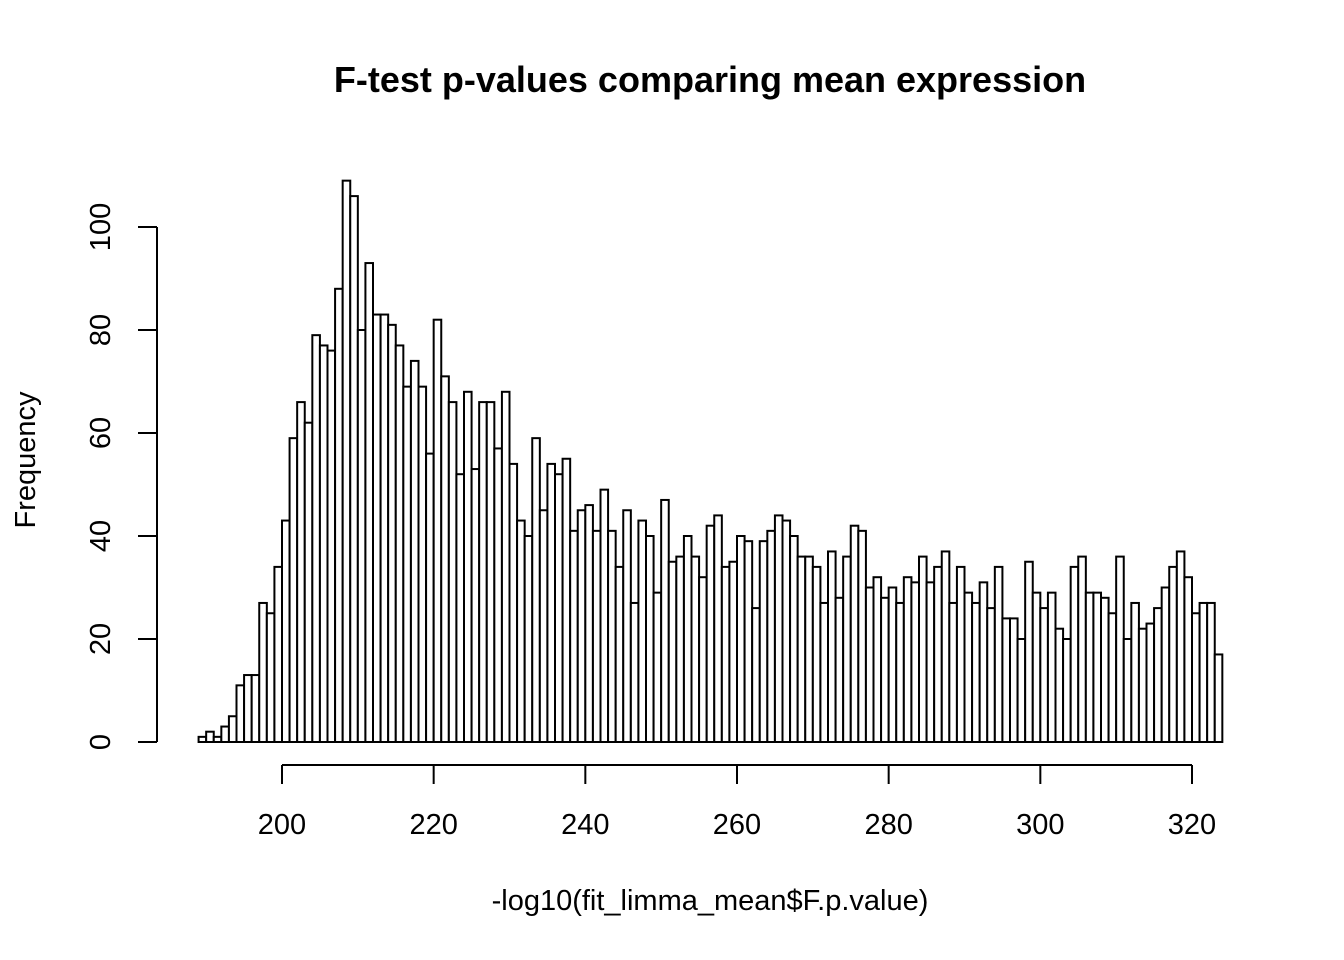 The image size is (1344, 960). Describe the element at coordinates (282, 825) in the screenshot. I see `x-tick-label: 200` at that location.